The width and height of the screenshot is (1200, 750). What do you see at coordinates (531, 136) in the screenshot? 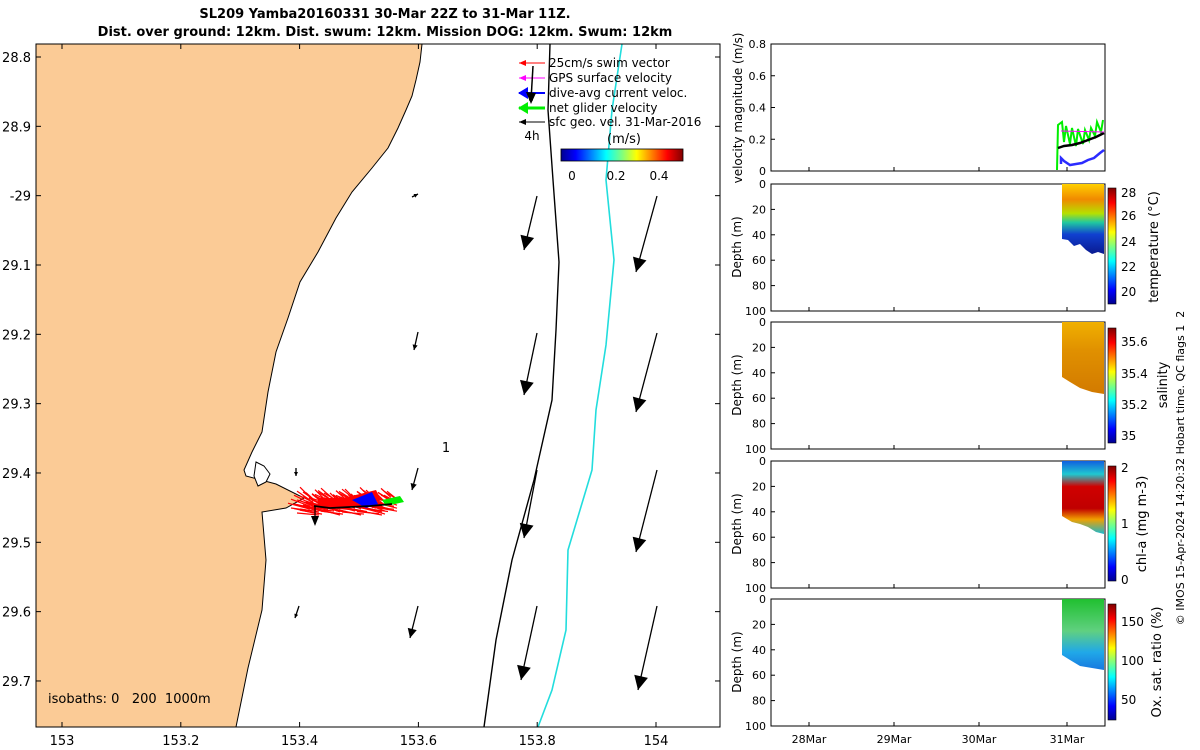
I see `scale-arrow-label: 4h` at bounding box center [531, 136].